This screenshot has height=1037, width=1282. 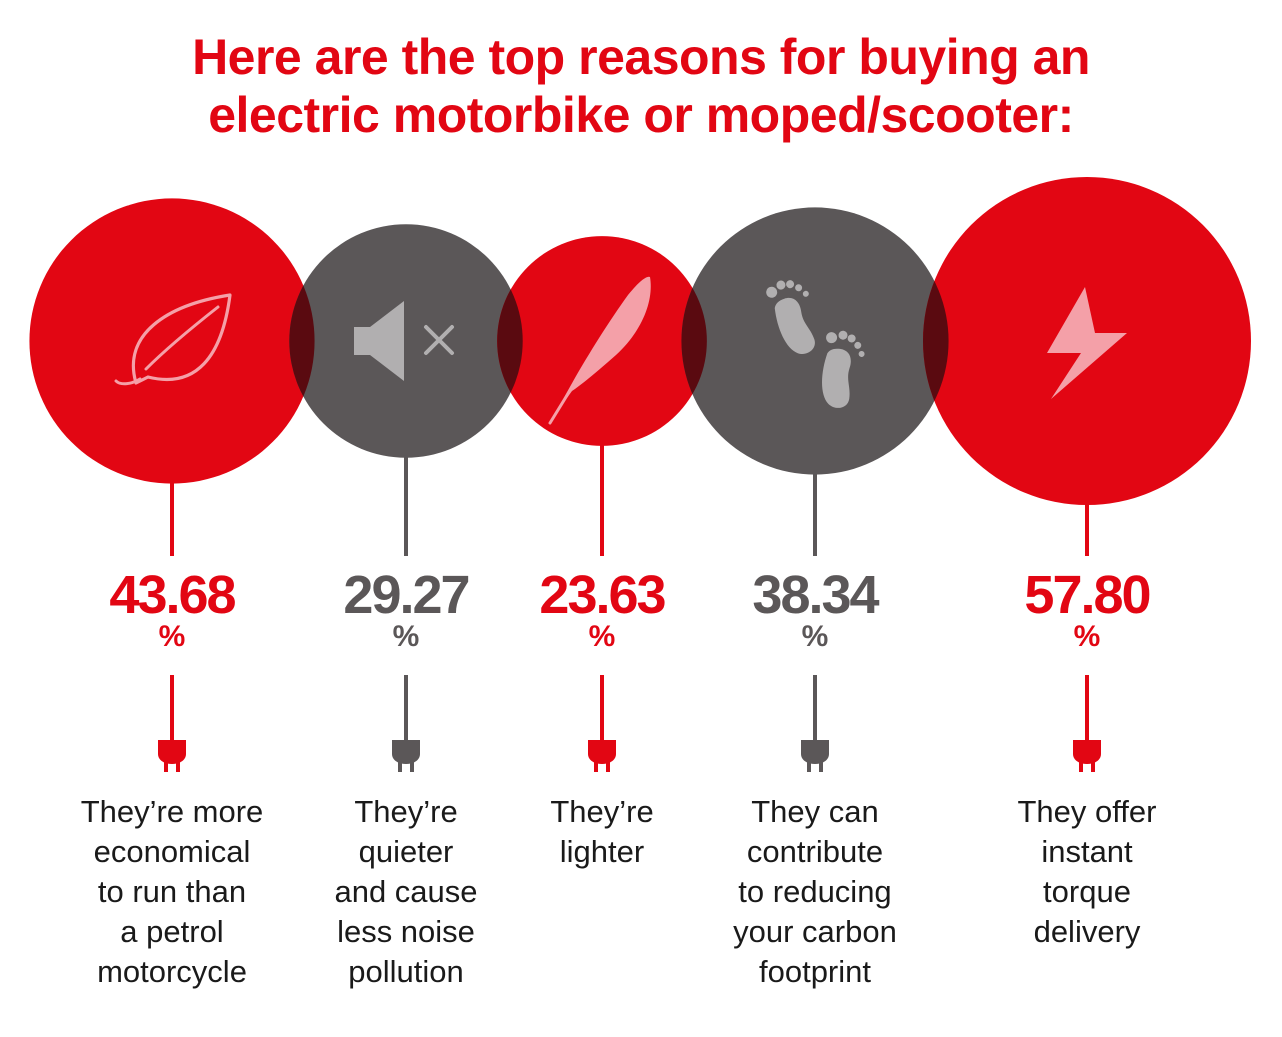 I want to click on title-line-2: electric motorbike or moped/scooter:, so click(x=641, y=115).